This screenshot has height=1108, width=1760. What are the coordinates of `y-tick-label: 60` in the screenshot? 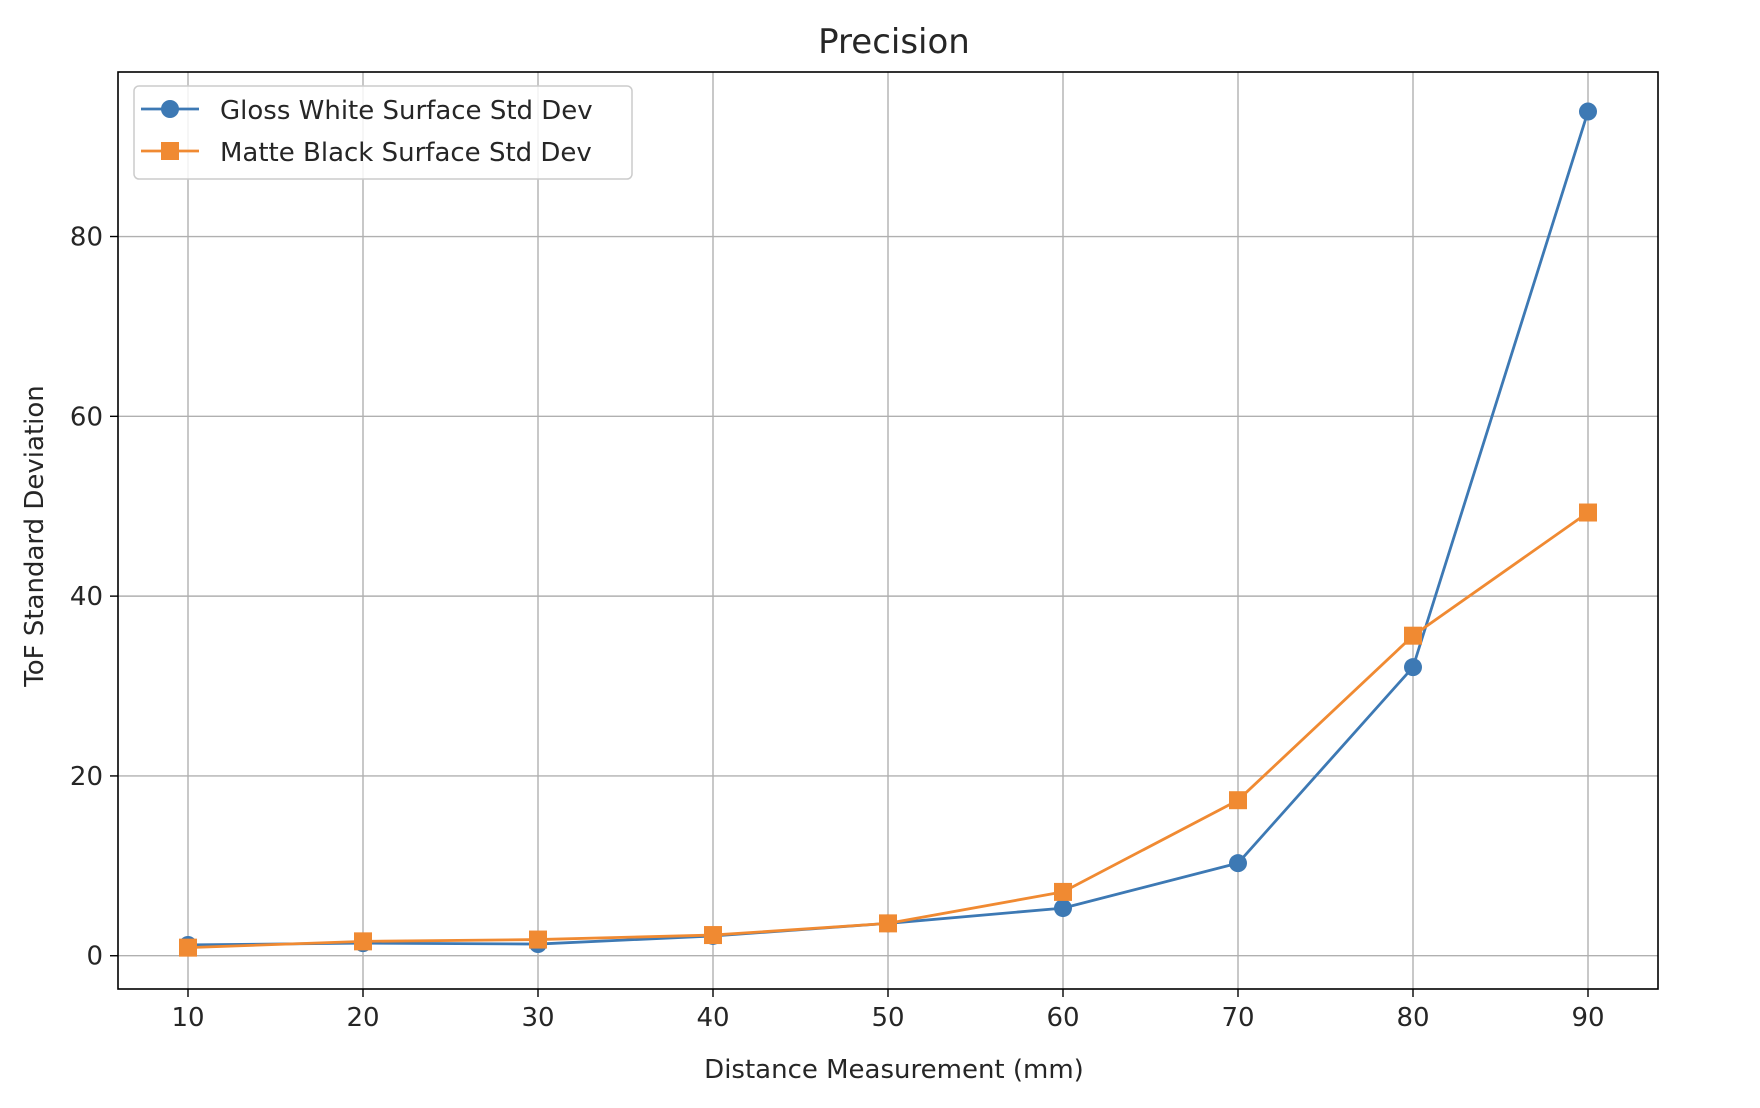 It's located at (86, 417).